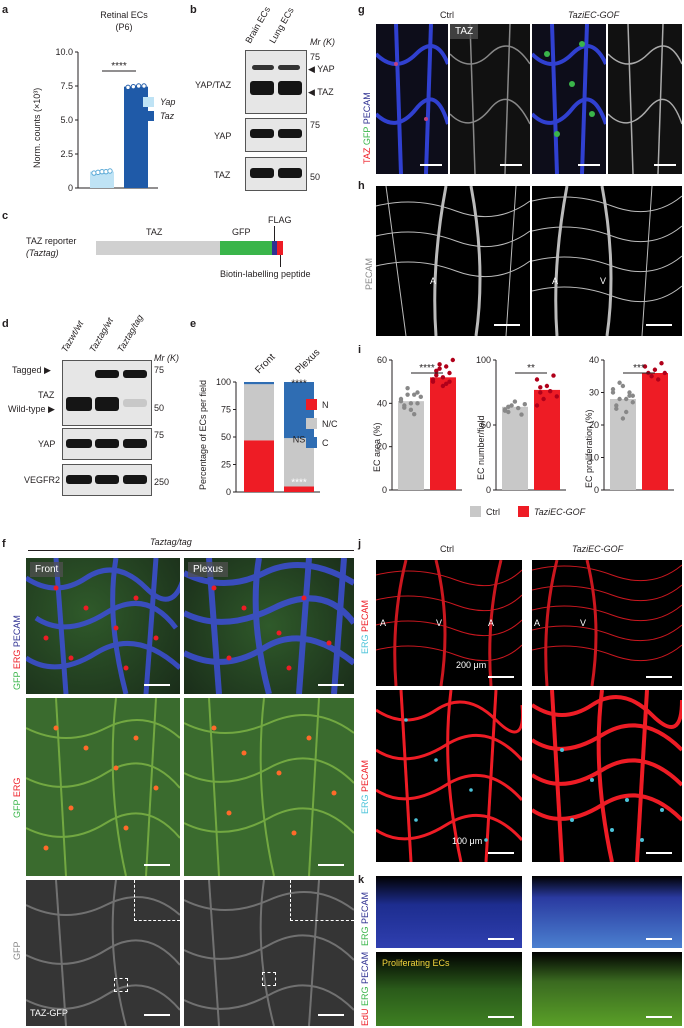  I want to click on h-row-label: PECAM, so click(369, 273).